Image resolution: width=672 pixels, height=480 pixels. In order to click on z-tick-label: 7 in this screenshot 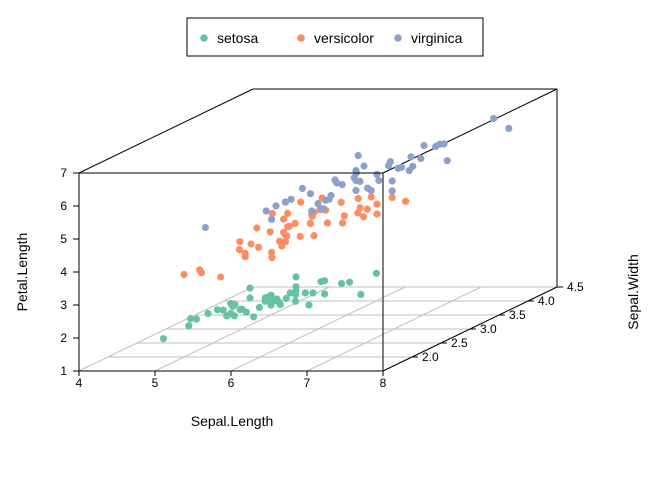, I will do `click(63, 173)`.